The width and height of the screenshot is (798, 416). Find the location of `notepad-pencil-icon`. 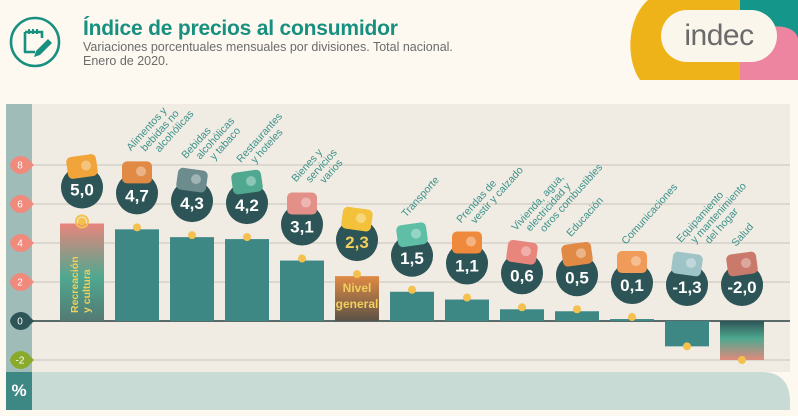

notepad-pencil-icon is located at coordinates (35, 42).